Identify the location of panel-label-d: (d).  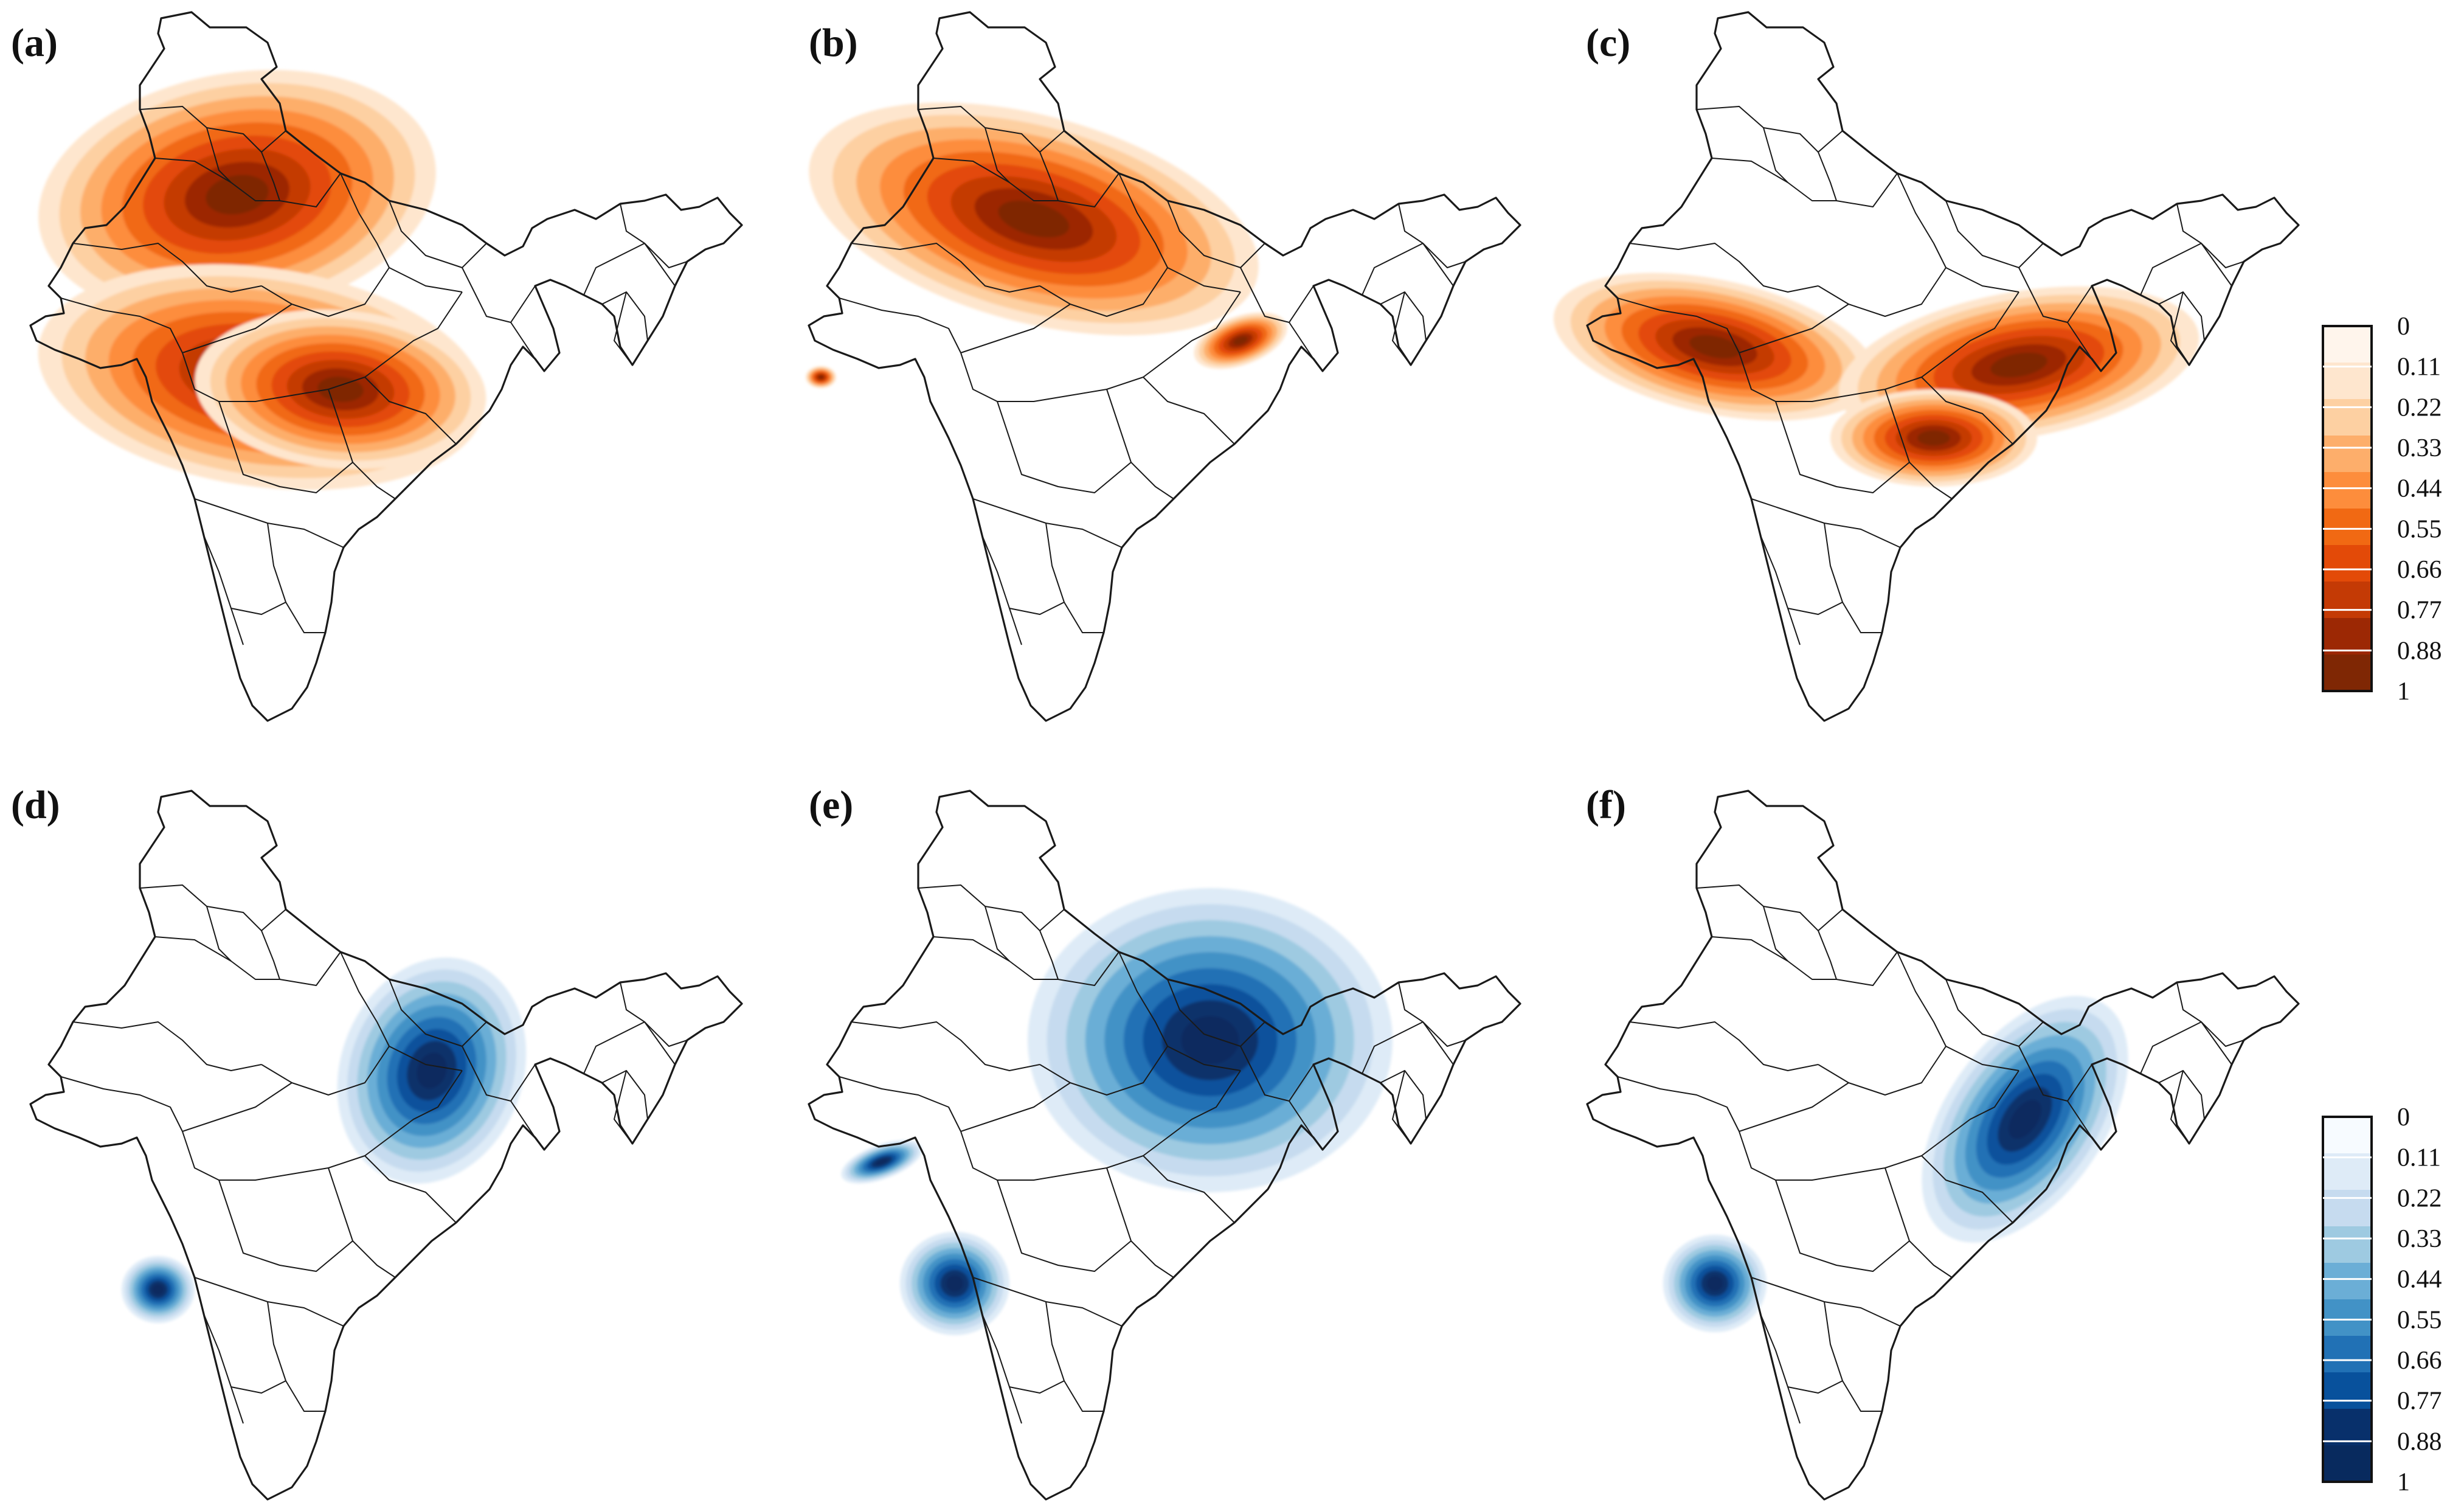
(35, 805).